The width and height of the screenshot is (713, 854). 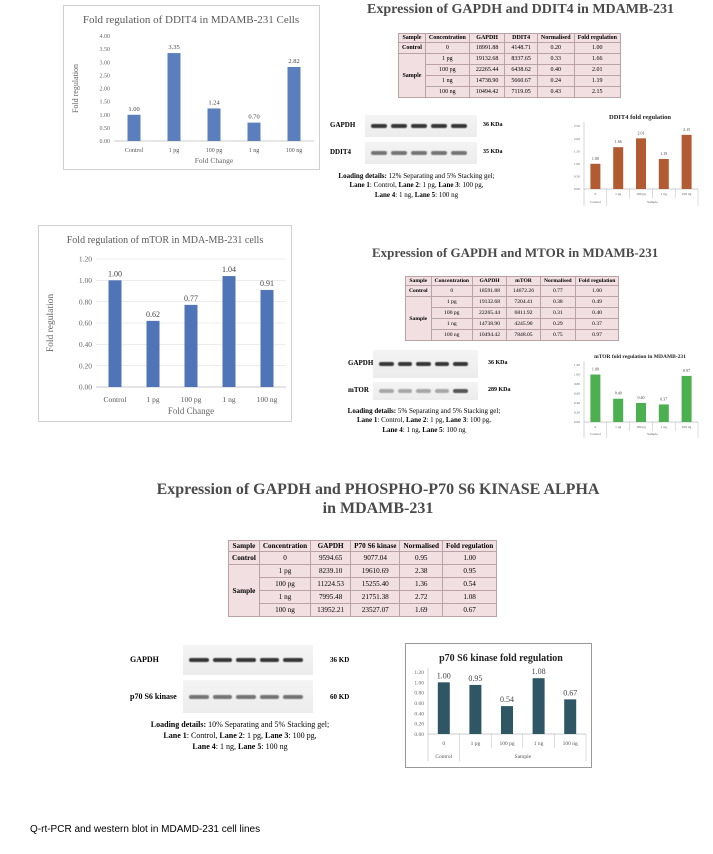 I want to click on column-header: Normalised, so click(x=555, y=38).